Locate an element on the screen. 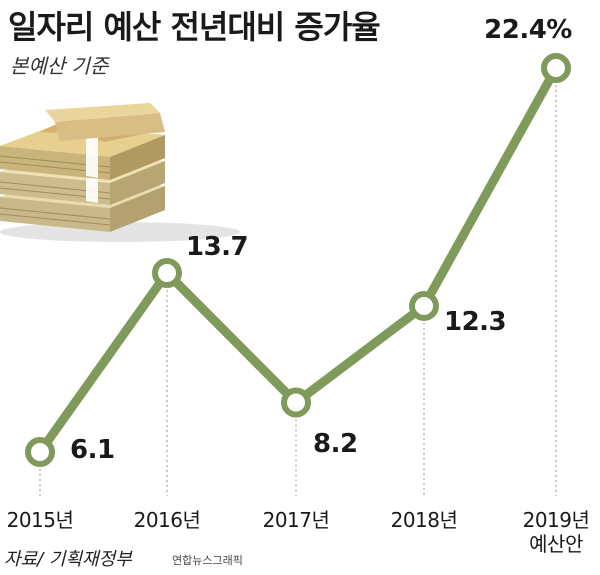  credit-note: 연합뉴스그래픽 is located at coordinates (207, 560).